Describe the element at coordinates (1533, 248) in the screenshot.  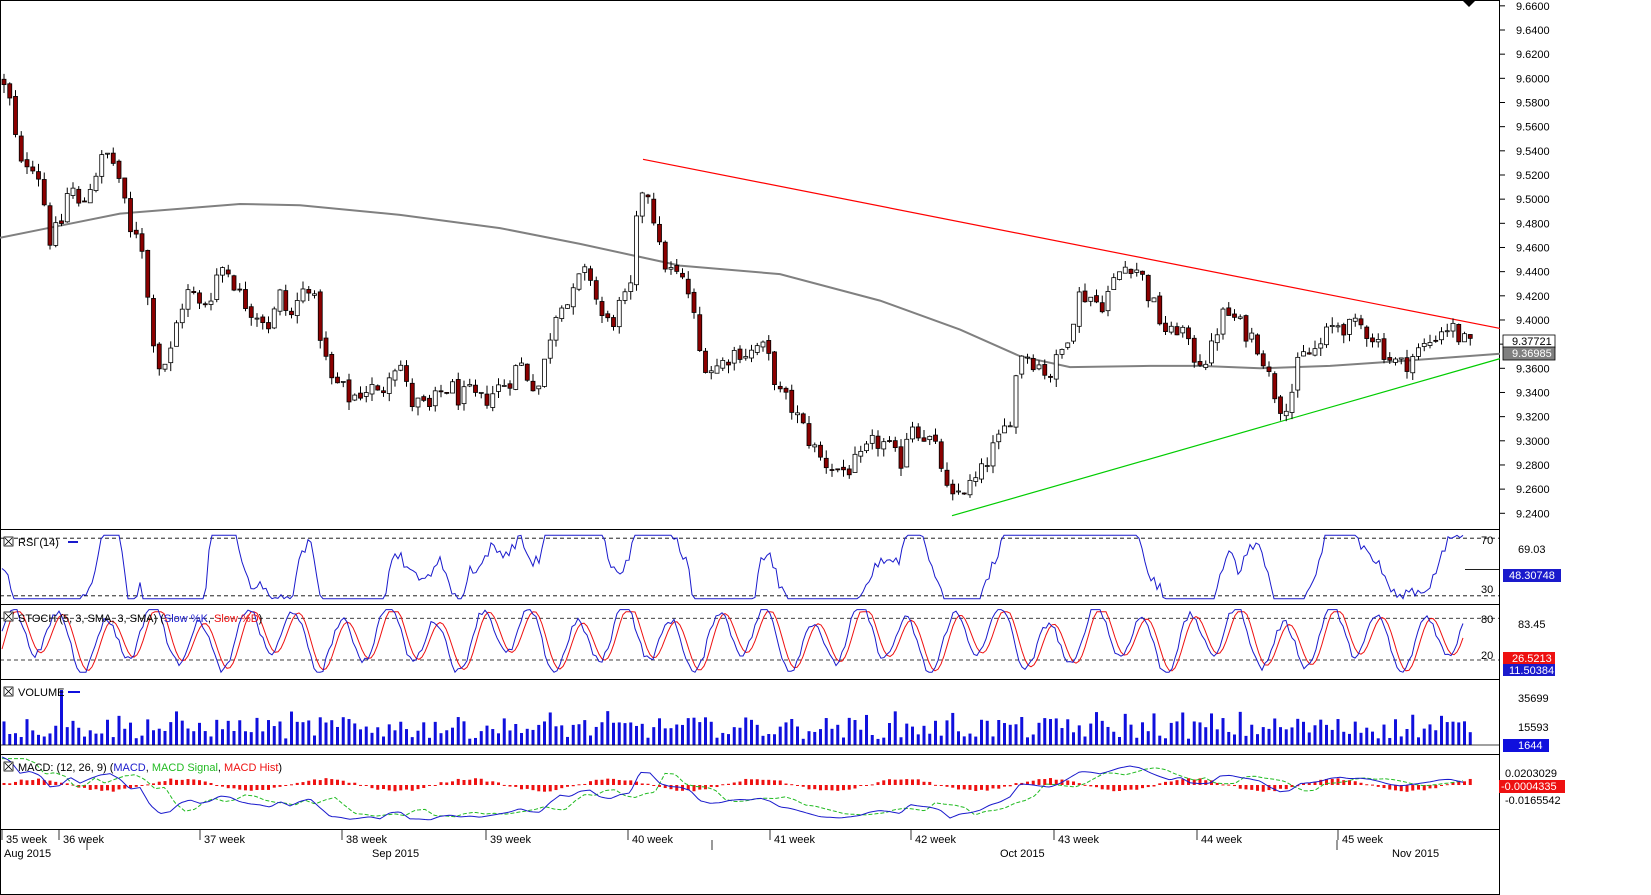
I see `price-tick-label: 9.4600` at that location.